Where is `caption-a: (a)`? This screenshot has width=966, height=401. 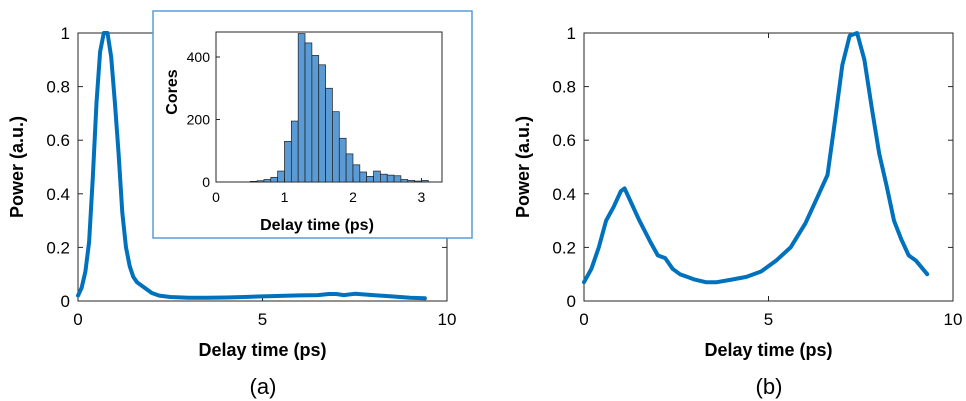 caption-a: (a) is located at coordinates (263, 386).